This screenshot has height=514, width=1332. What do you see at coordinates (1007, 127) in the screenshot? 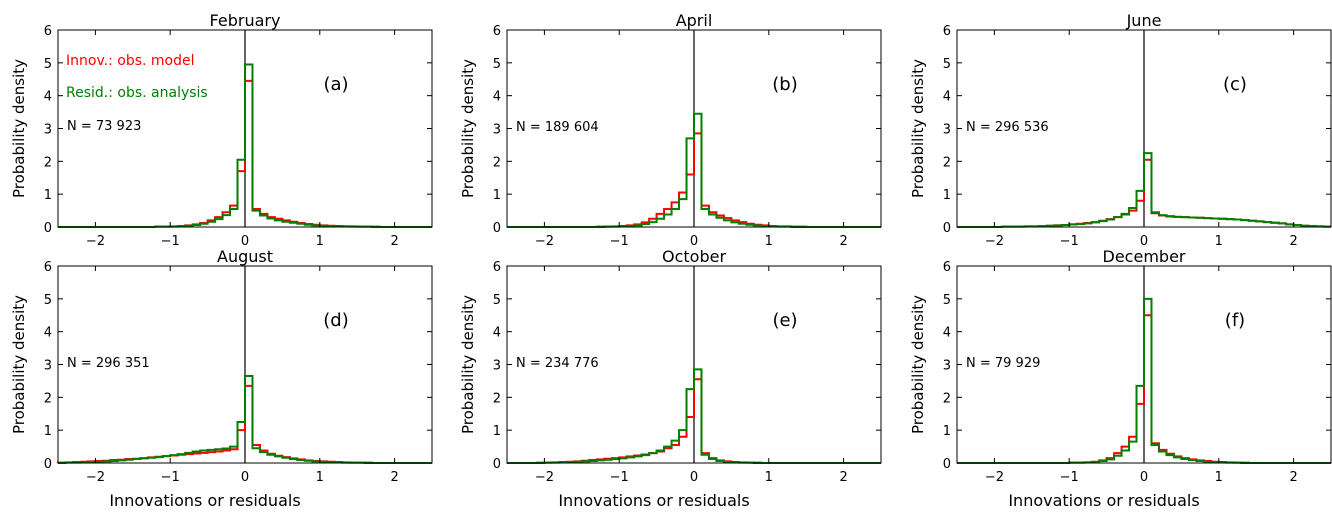
I see `sample-count: N = 296 536` at bounding box center [1007, 127].